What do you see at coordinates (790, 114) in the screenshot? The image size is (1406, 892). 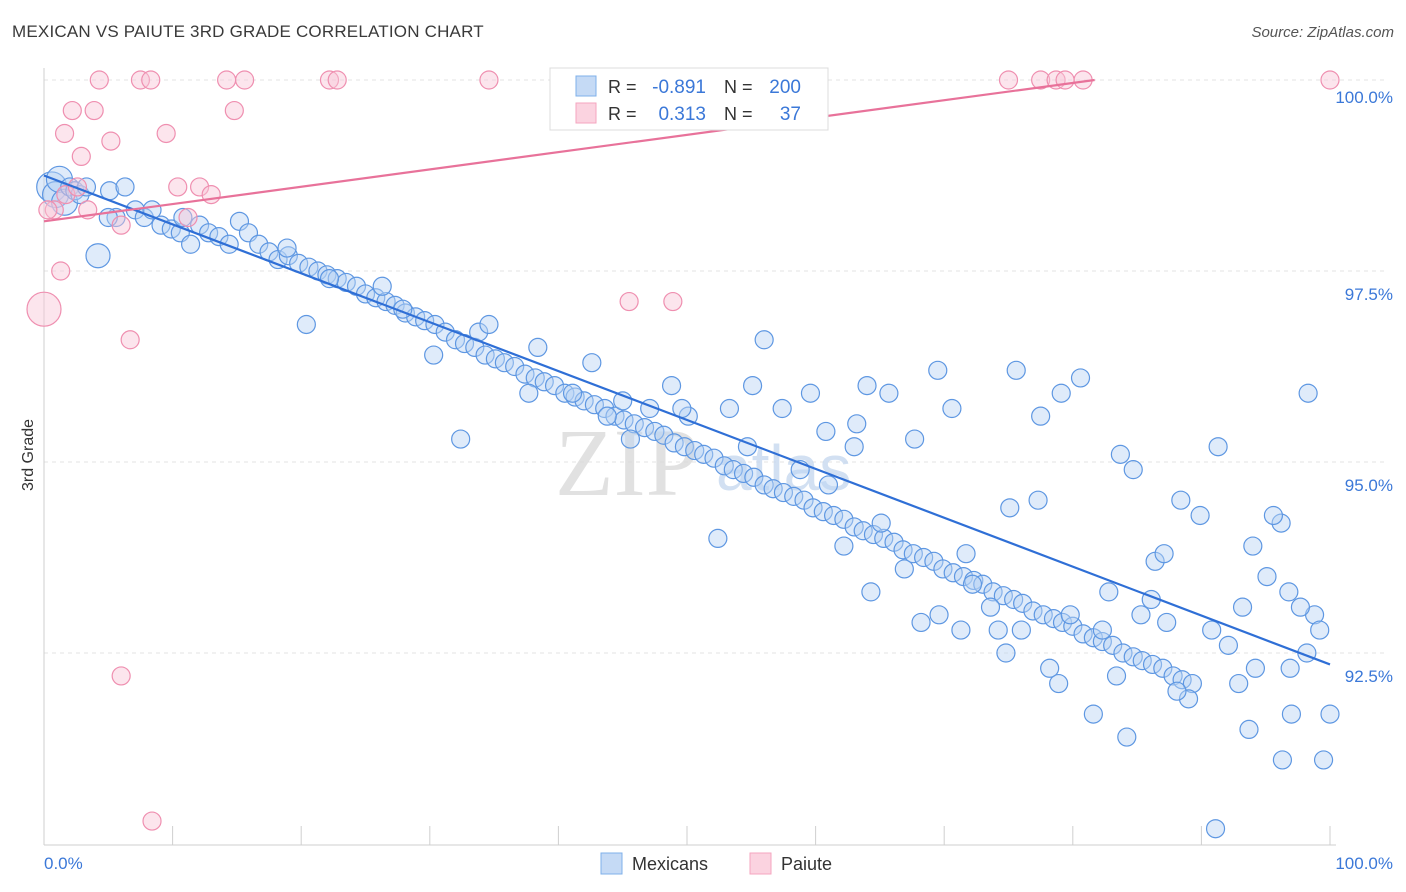 I see `legend-n-value-2: 37` at bounding box center [790, 114].